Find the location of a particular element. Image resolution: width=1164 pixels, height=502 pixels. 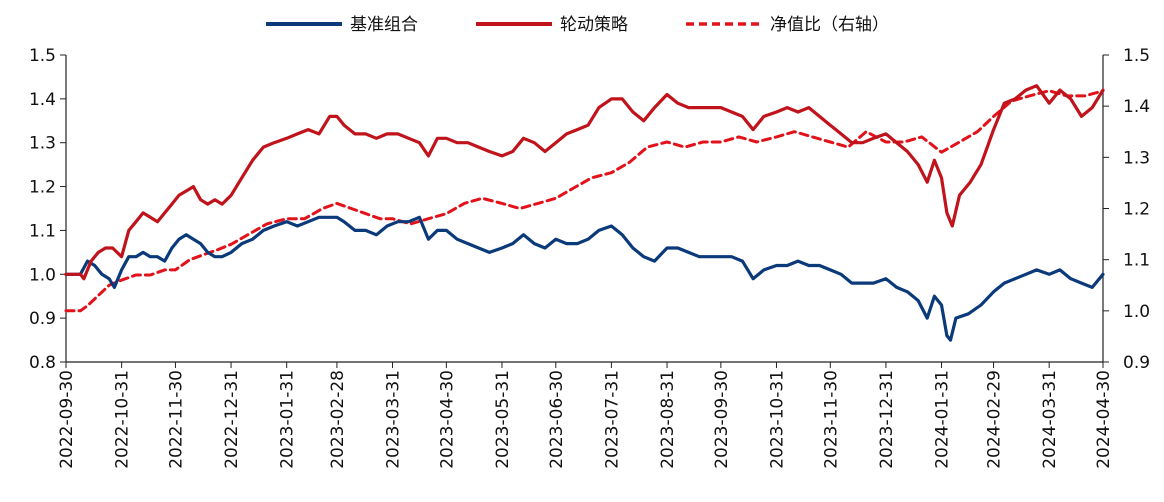

y-right-tick-label: 1.5 is located at coordinates (1136, 56).